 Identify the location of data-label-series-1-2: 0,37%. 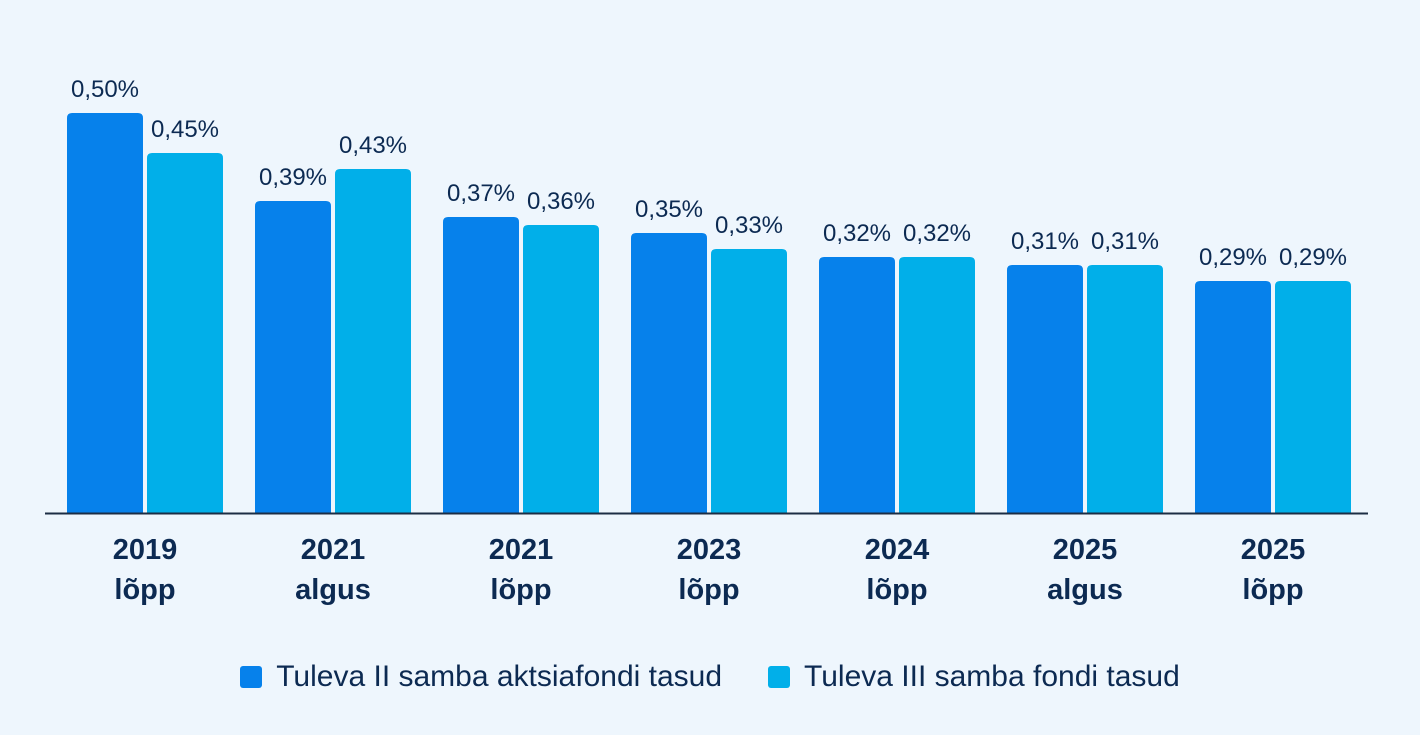
(481, 193).